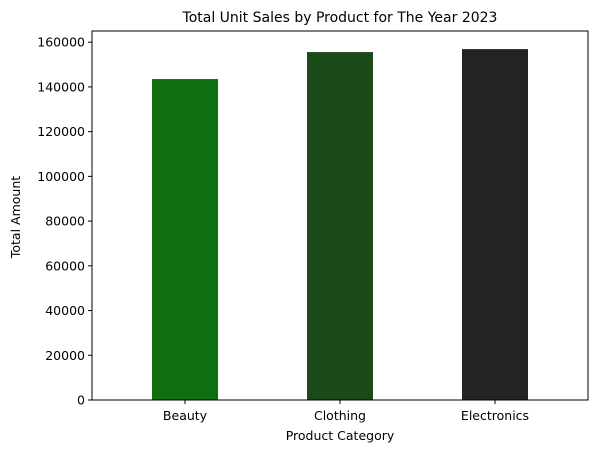  I want to click on y-tick-label: 120000, so click(61, 131).